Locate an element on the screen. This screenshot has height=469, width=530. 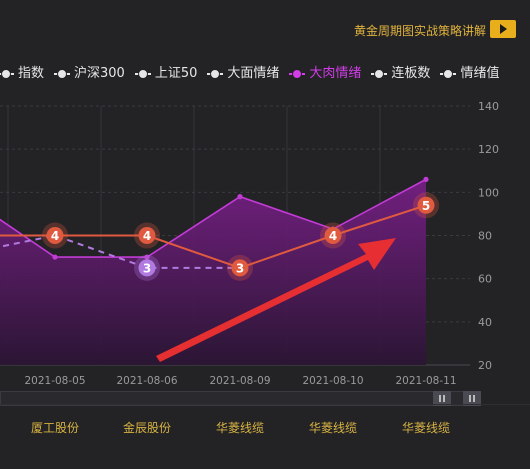
y-tick-label: 40 is located at coordinates (485, 322).